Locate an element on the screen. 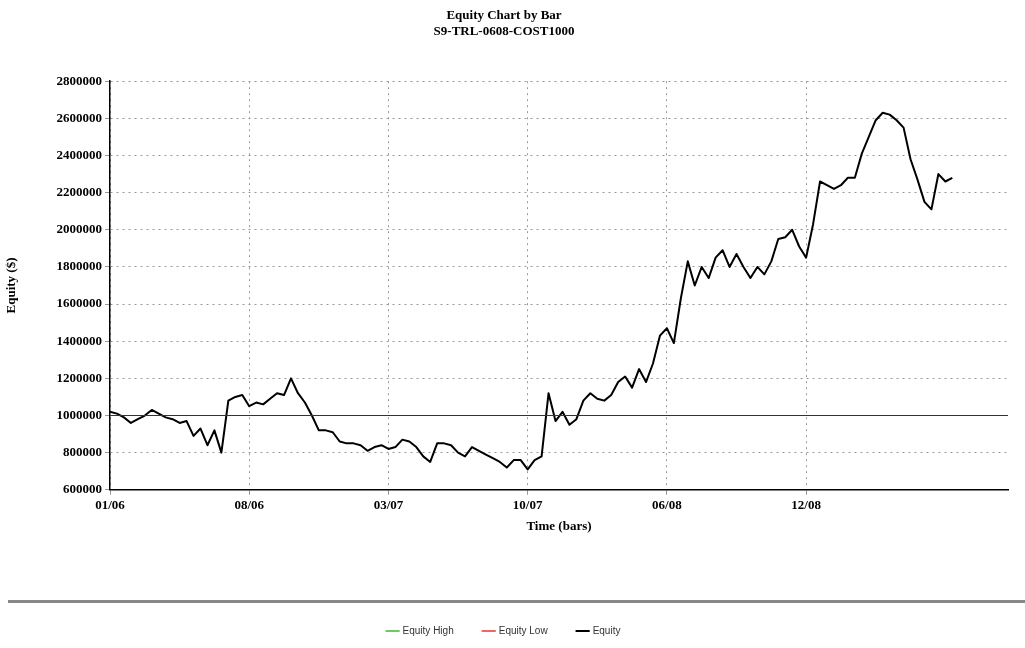 The height and width of the screenshot is (648, 1025). y-tick-label: 1600000 is located at coordinates (79, 303).